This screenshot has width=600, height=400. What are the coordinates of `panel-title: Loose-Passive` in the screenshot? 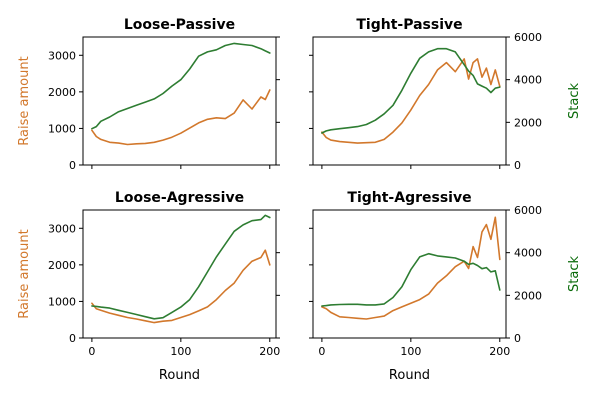 It's located at (179, 25).